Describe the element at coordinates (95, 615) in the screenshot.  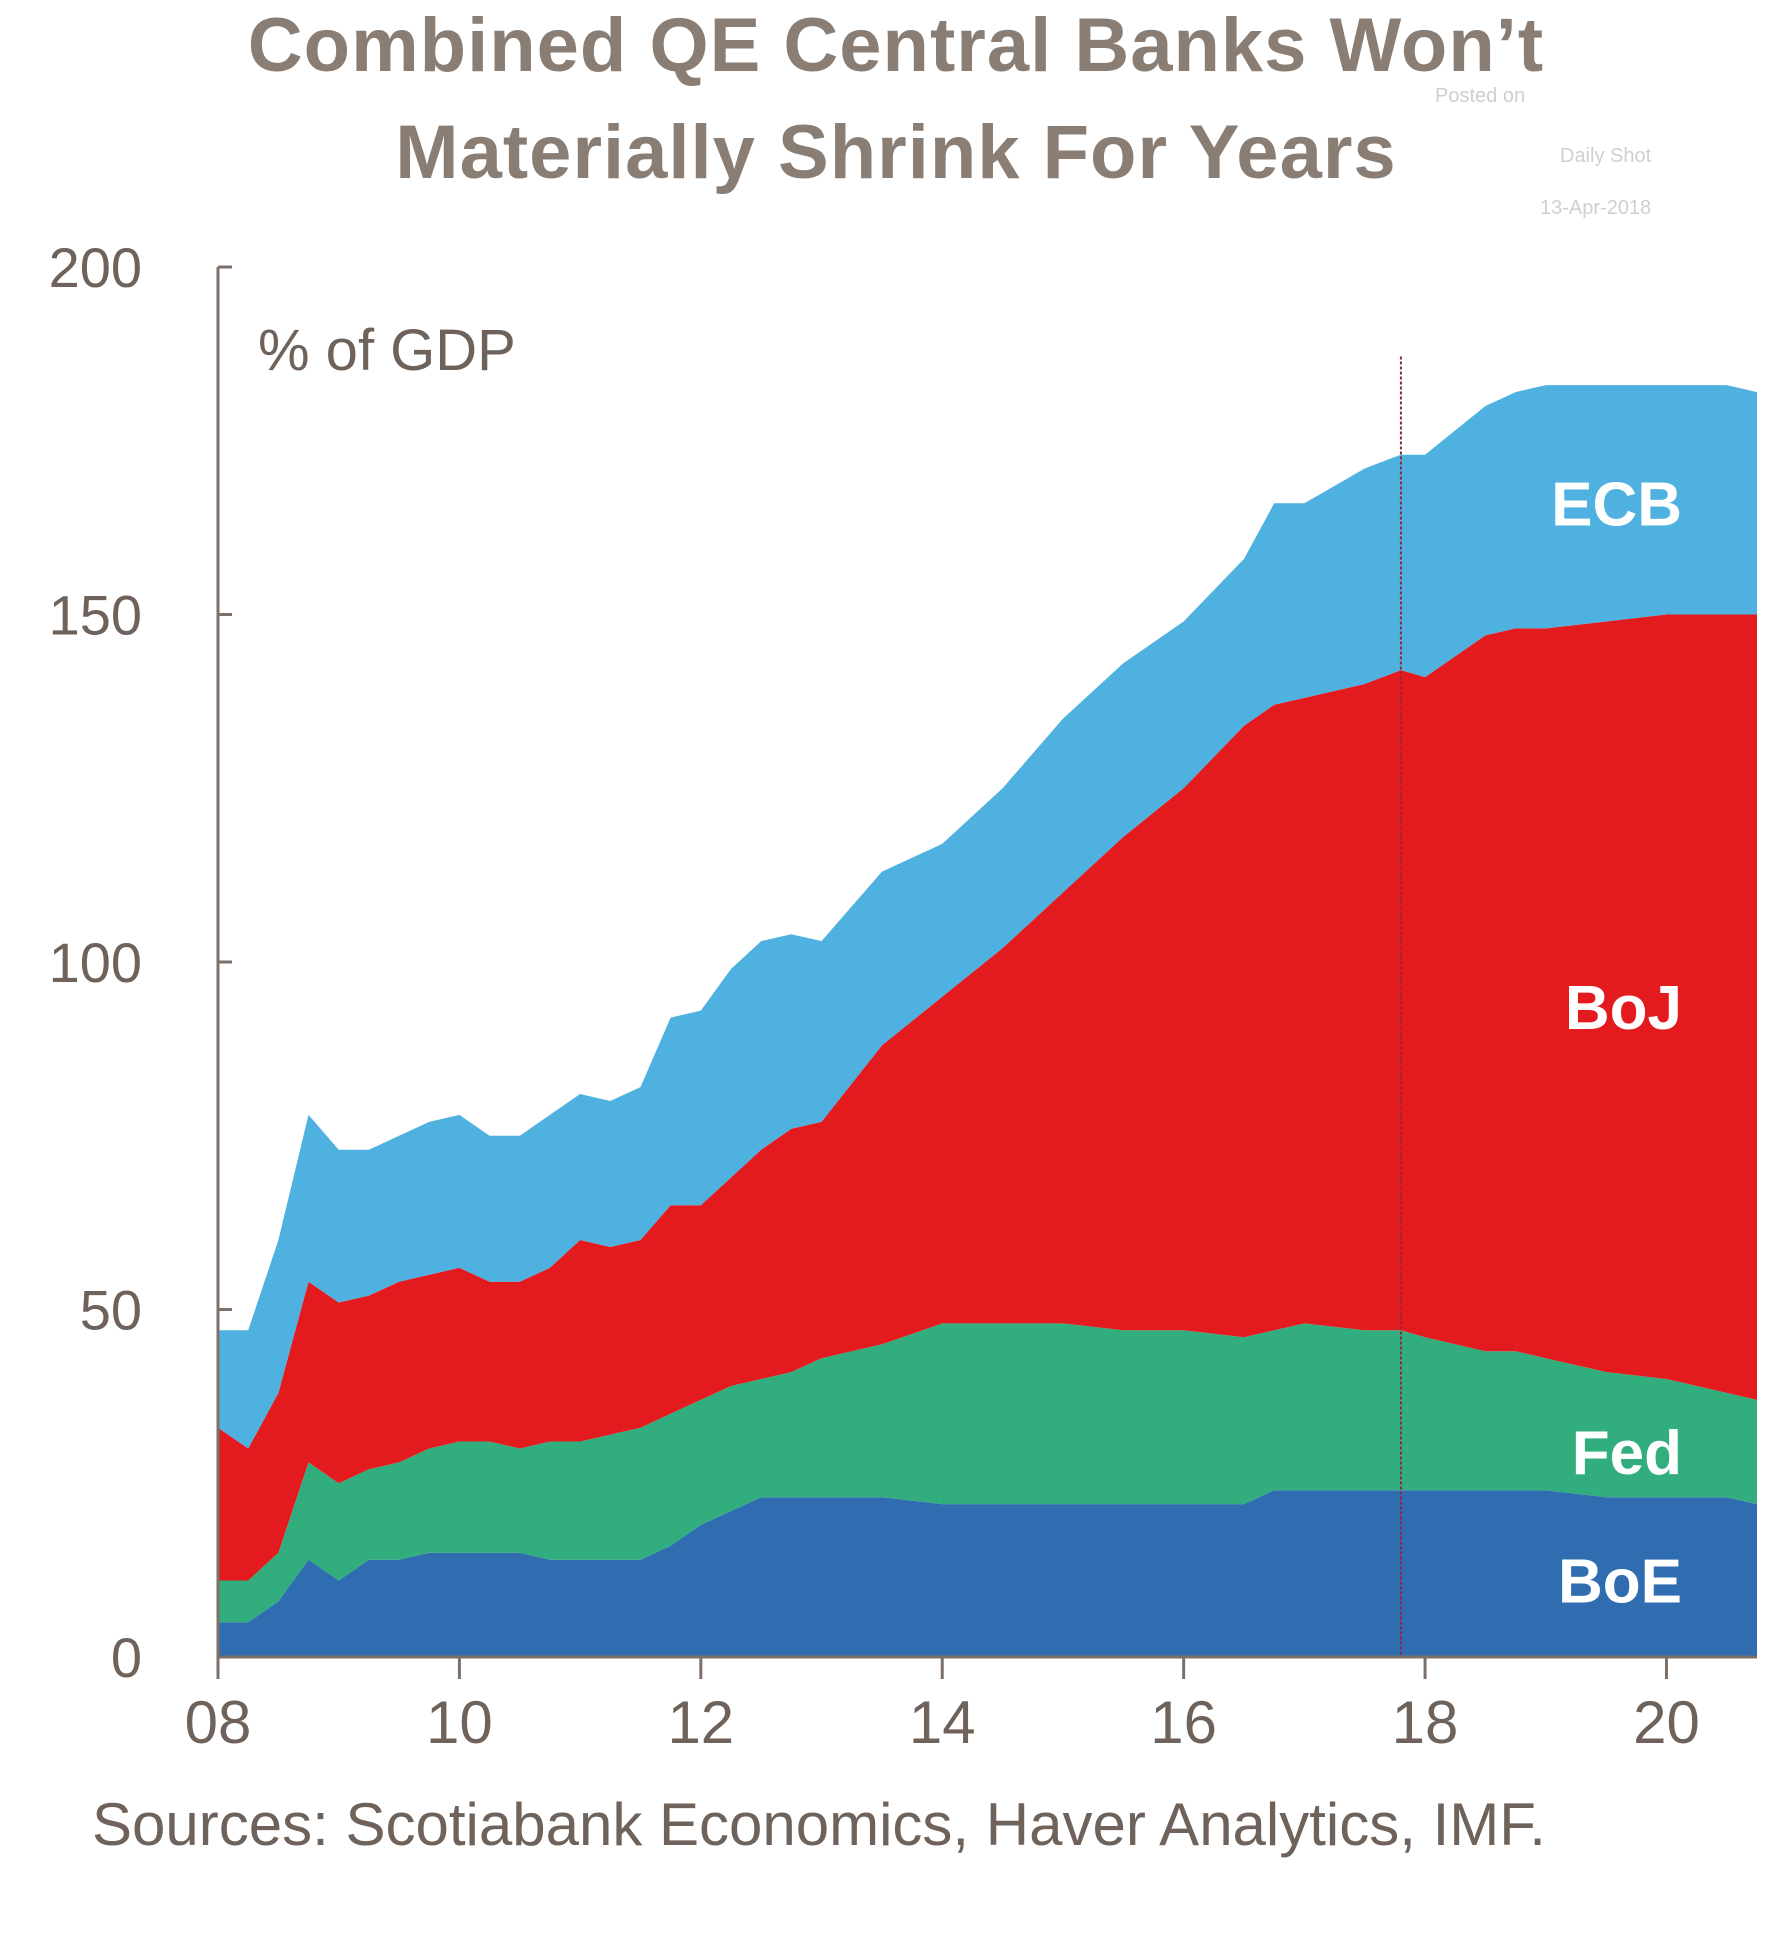
I see `y-tick-label-150: 150` at that location.